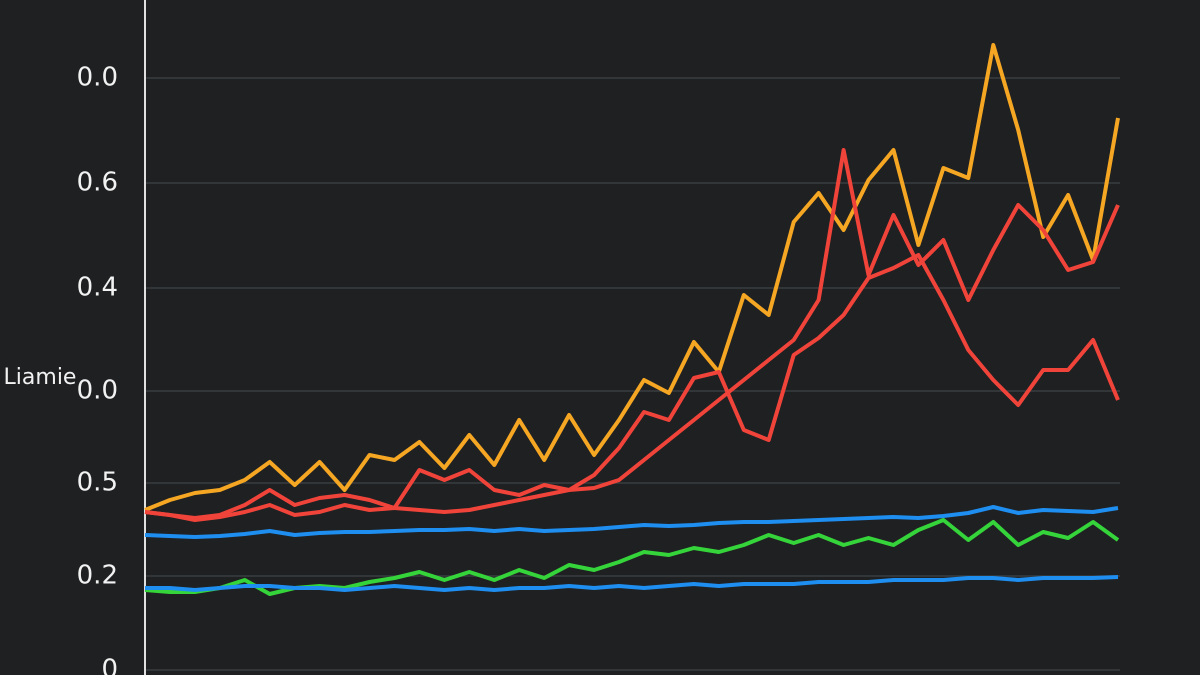  What do you see at coordinates (97, 288) in the screenshot?
I see `y-tick-label: 0.4` at bounding box center [97, 288].